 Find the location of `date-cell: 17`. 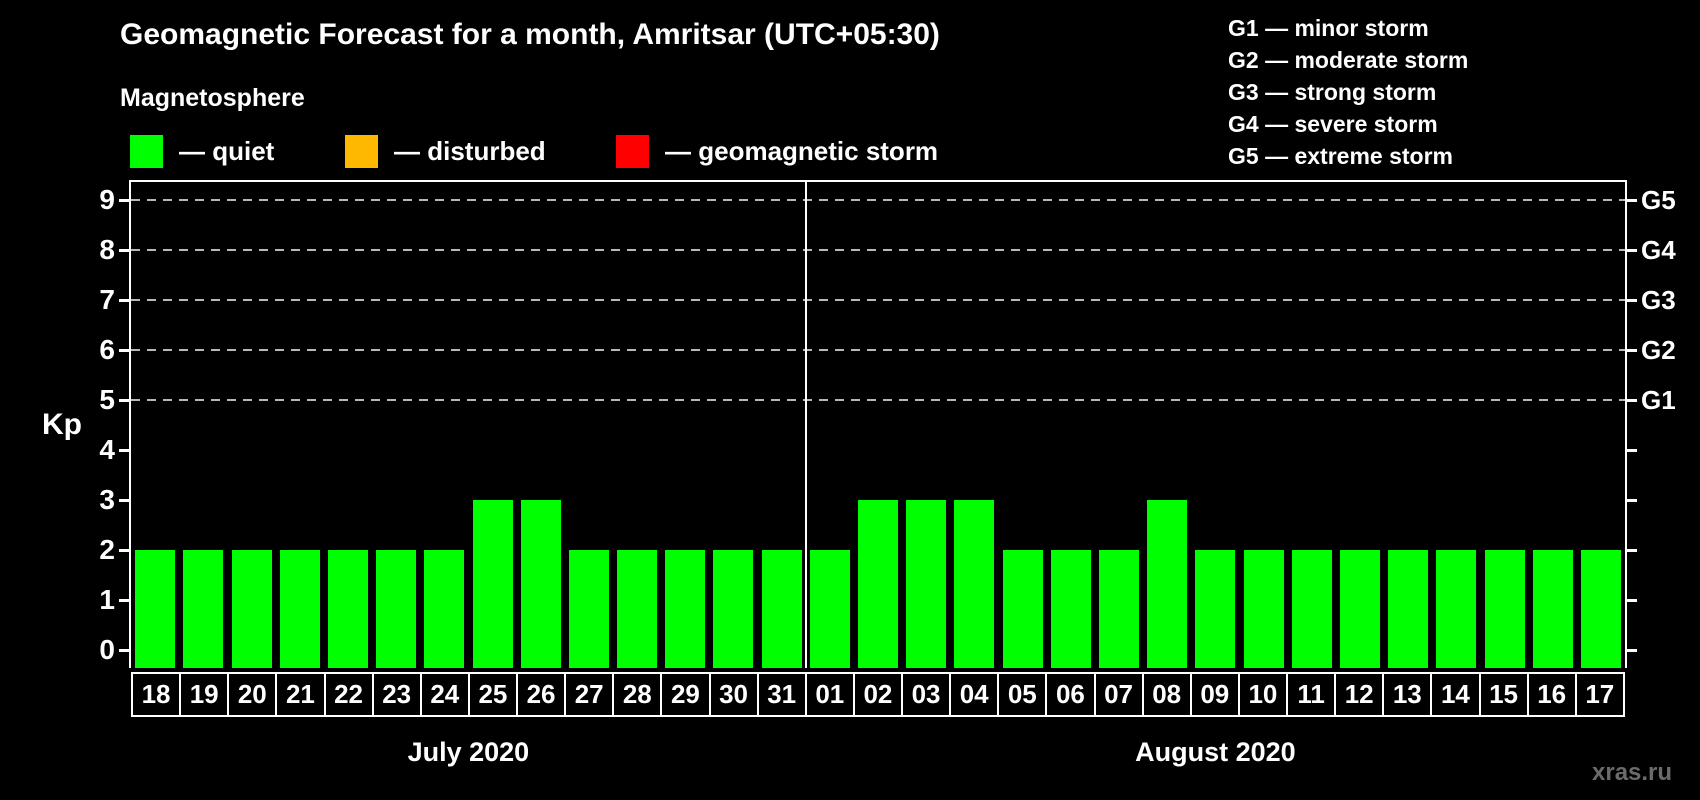

date-cell: 17 is located at coordinates (1598, 694).